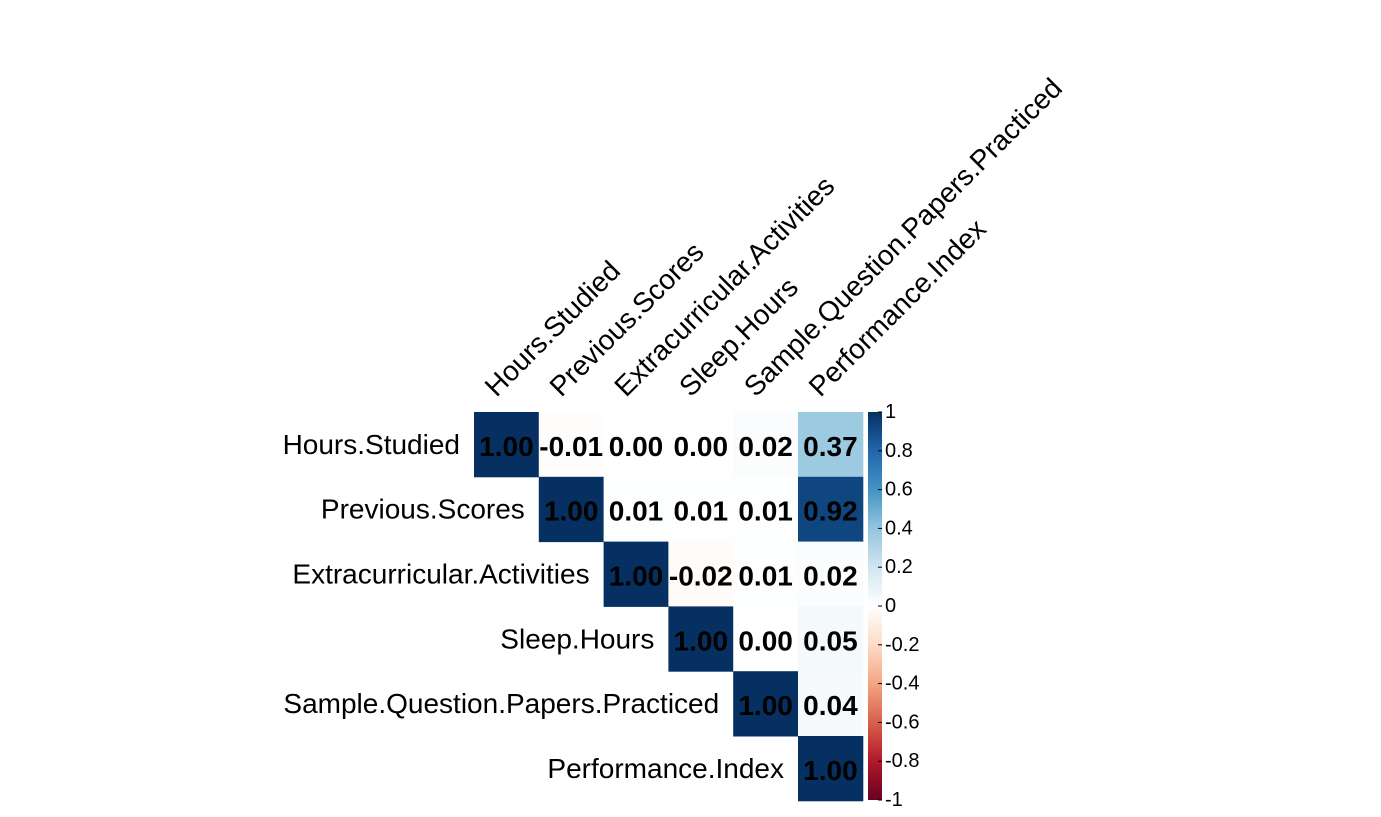  Describe the element at coordinates (890, 412) in the screenshot. I see `legend-tick-label: 1` at that location.